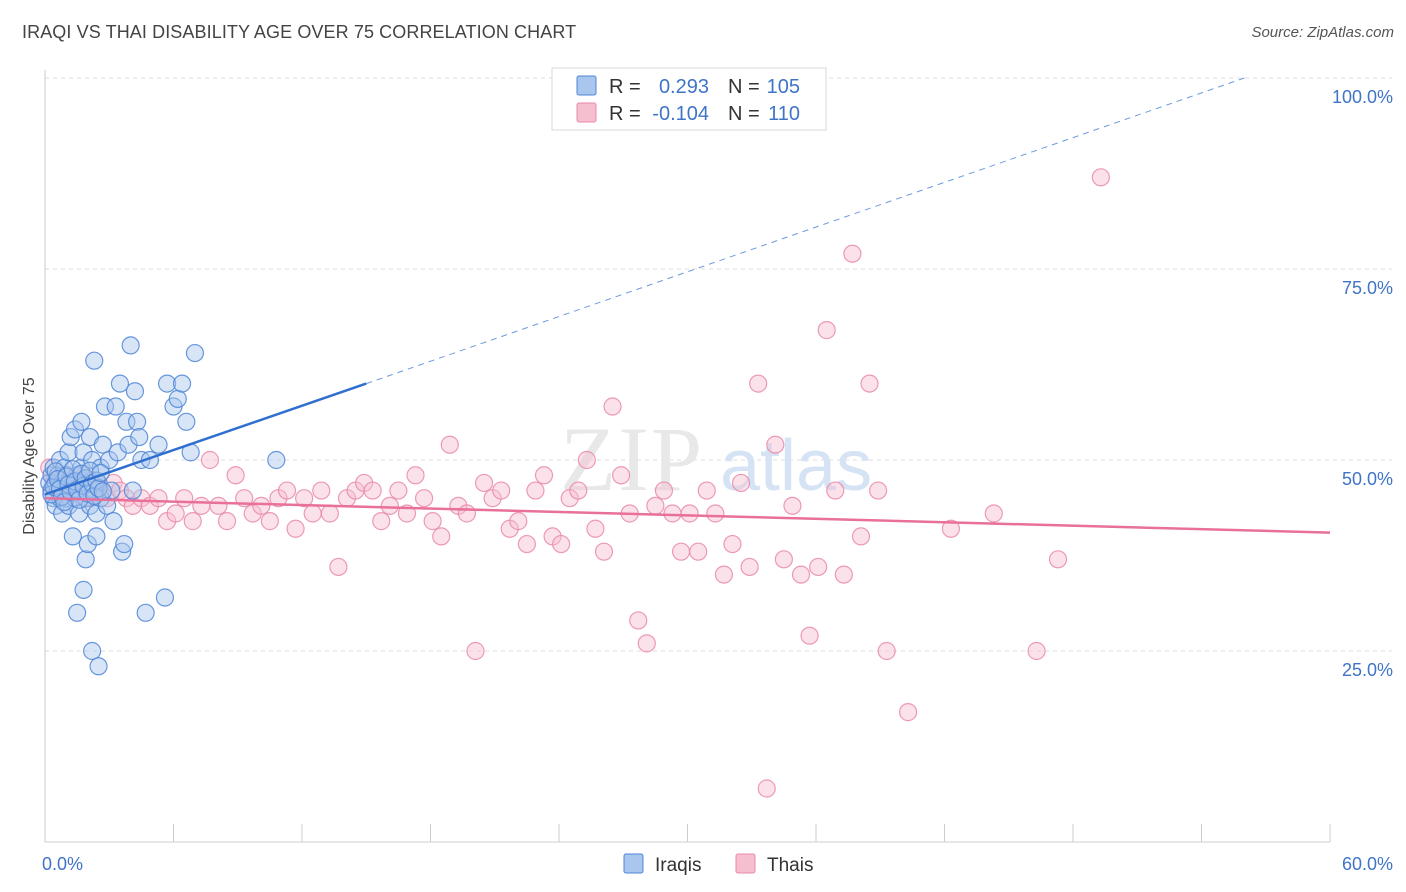 The width and height of the screenshot is (1406, 892). Describe the element at coordinates (586, 112) in the screenshot. I see `legend-top-swatch-thais` at that location.